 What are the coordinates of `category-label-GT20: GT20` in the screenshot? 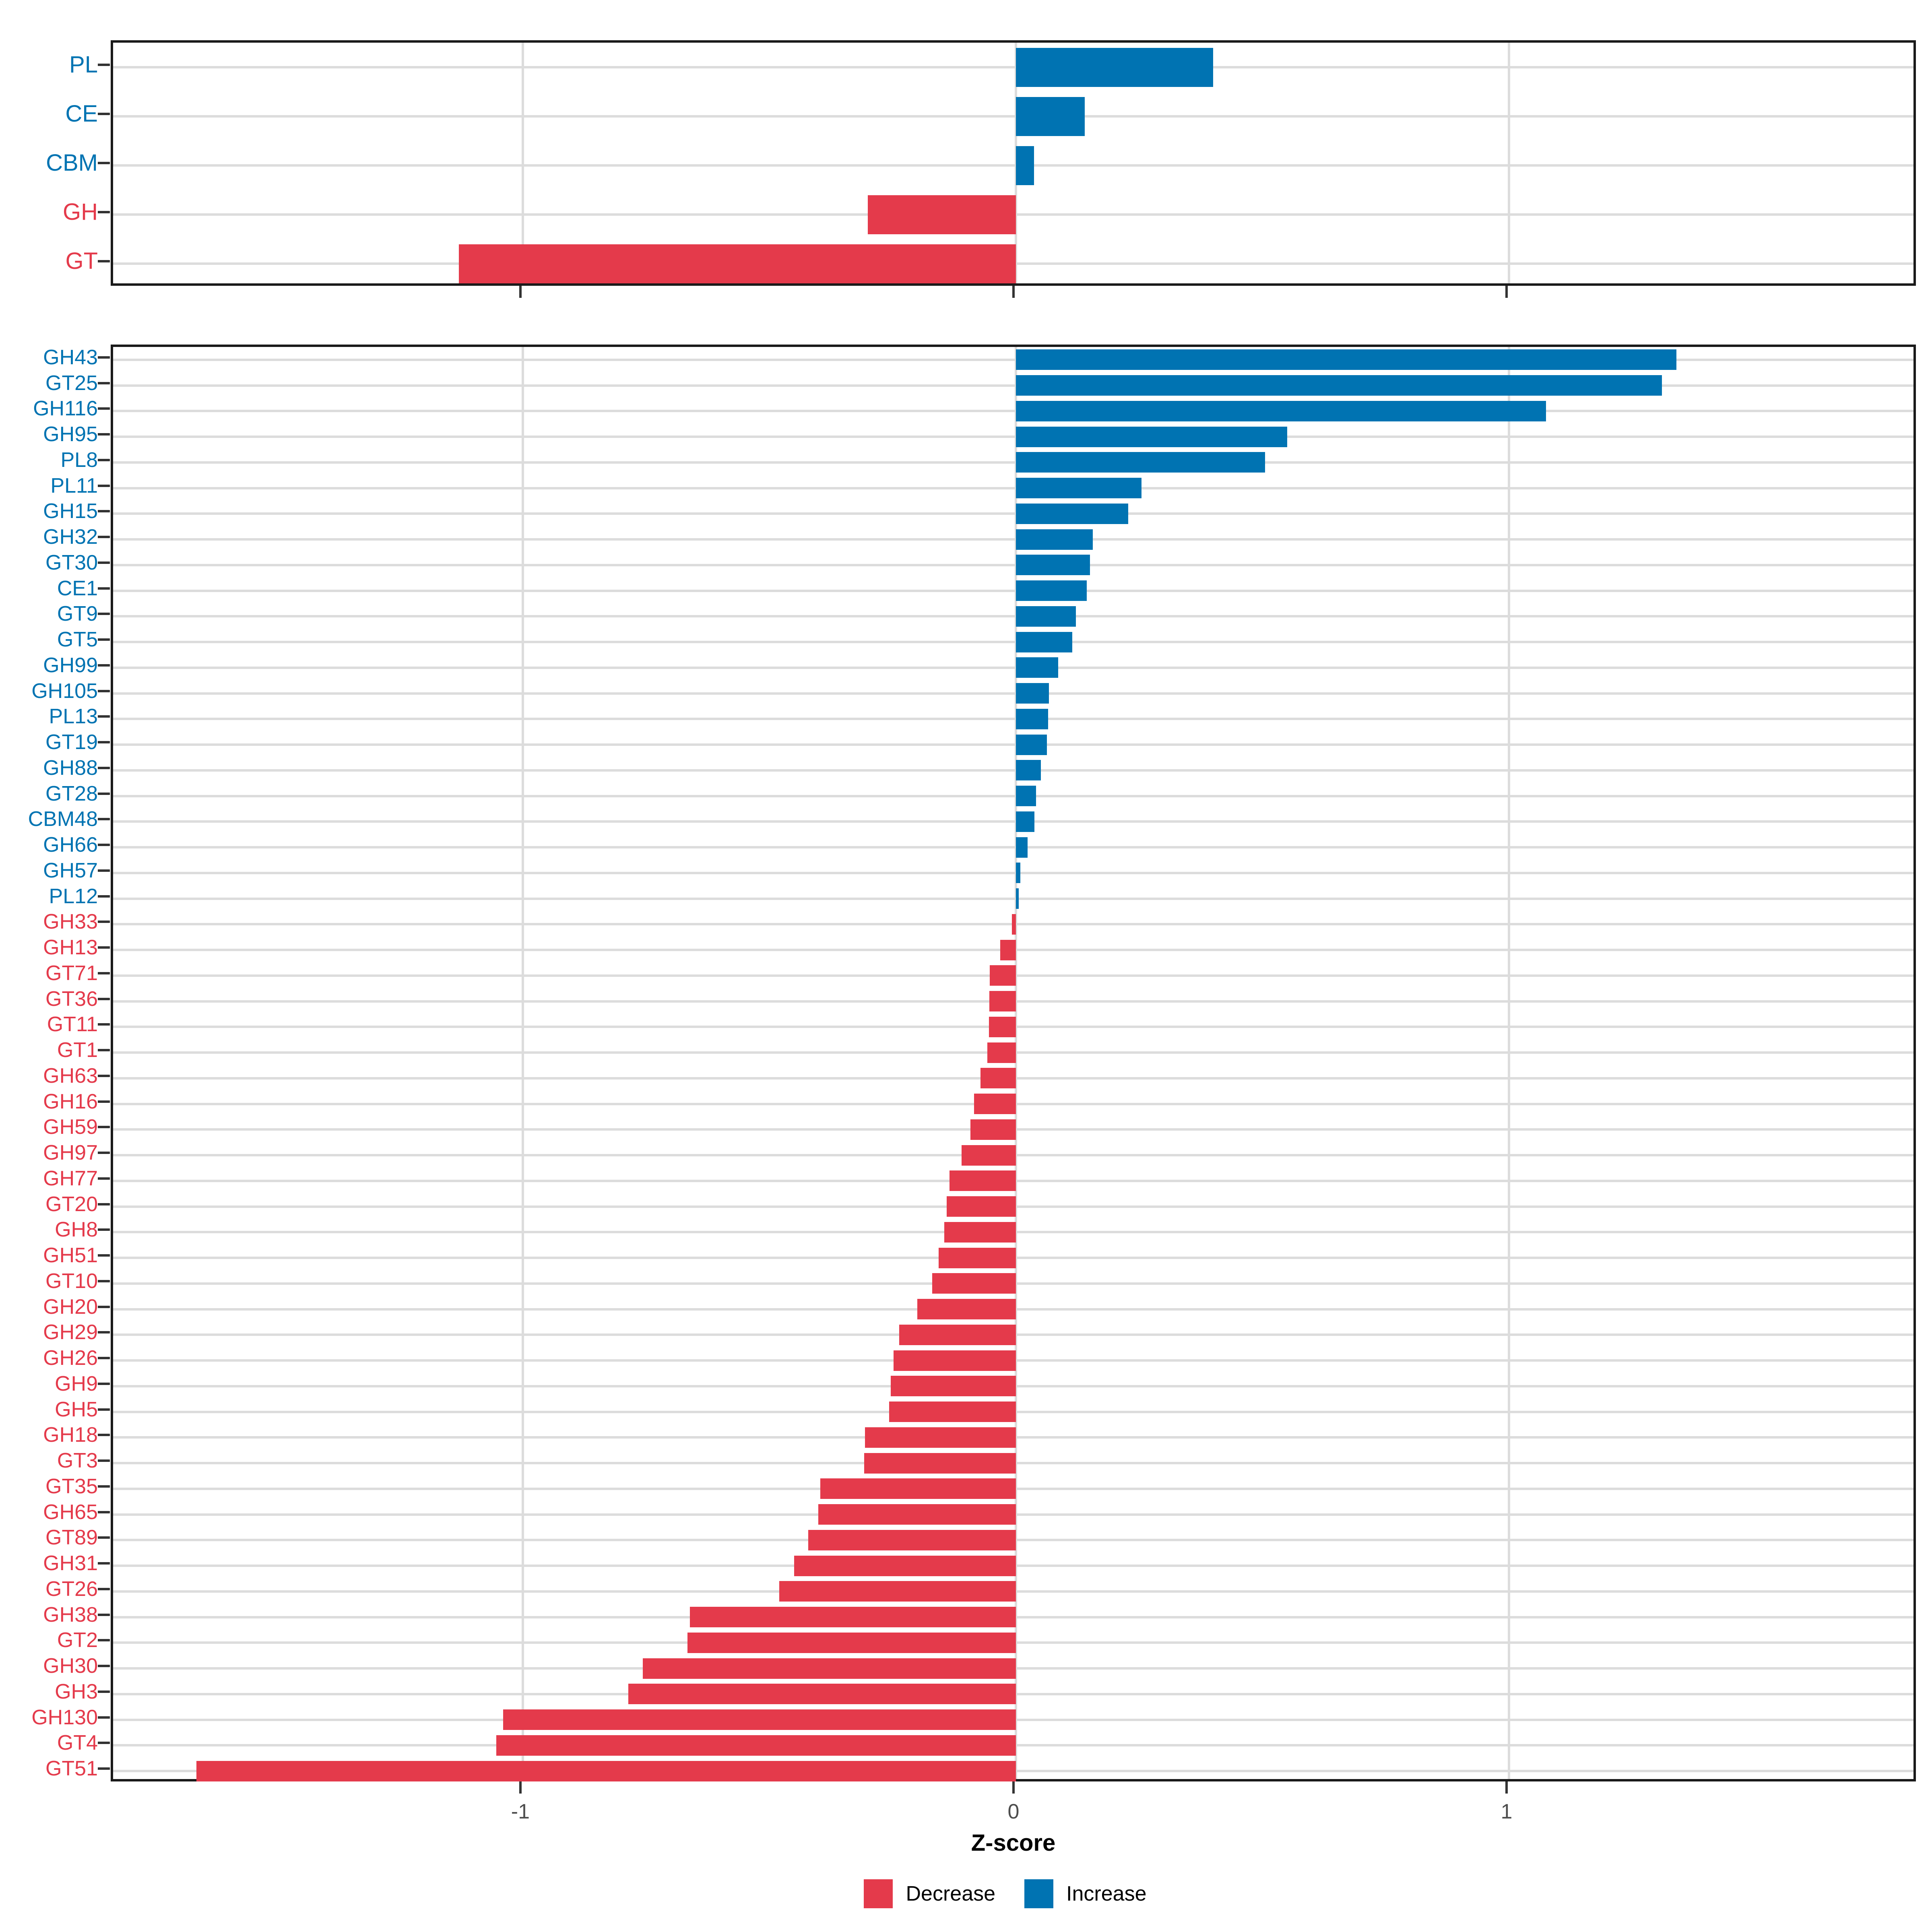 It's located at (71, 1204).